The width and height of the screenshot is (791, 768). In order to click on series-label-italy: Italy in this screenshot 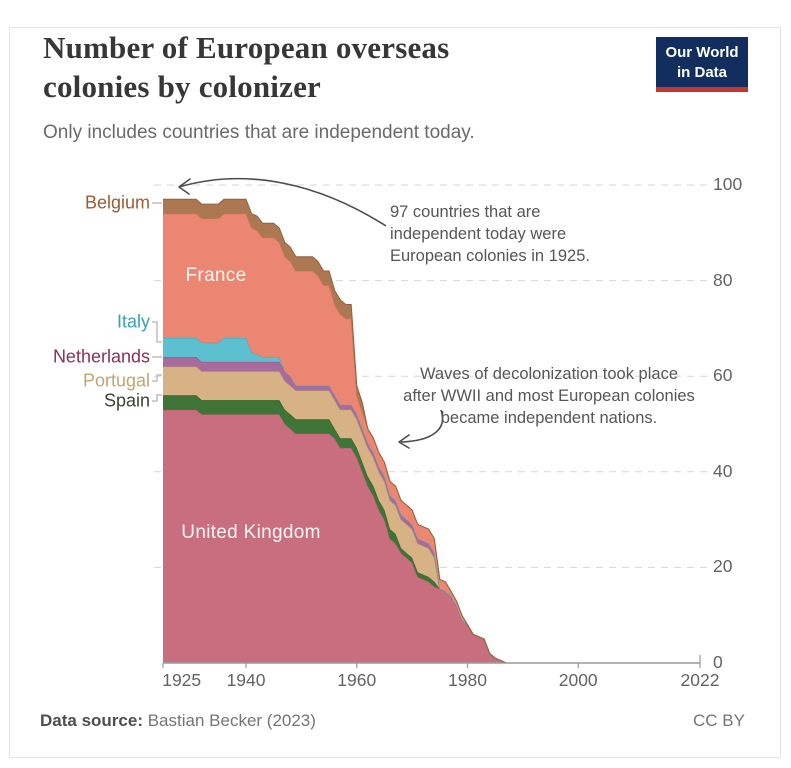, I will do `click(133, 321)`.